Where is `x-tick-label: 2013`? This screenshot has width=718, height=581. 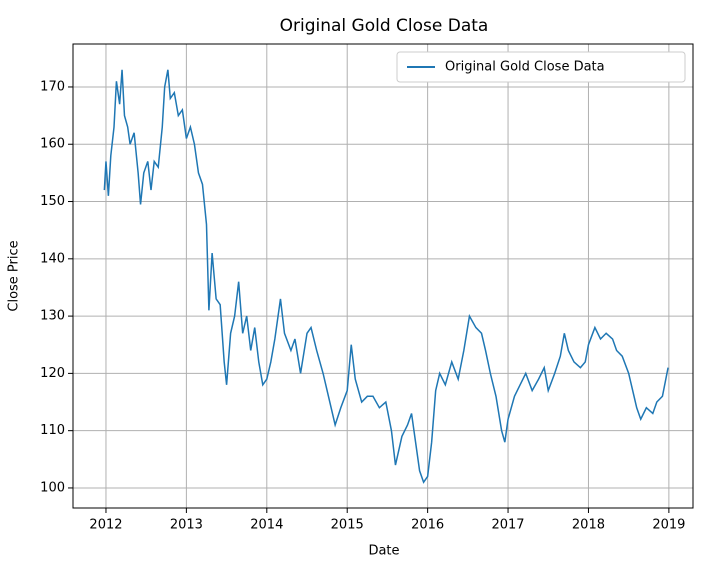
x-tick-label: 2013 is located at coordinates (186, 525).